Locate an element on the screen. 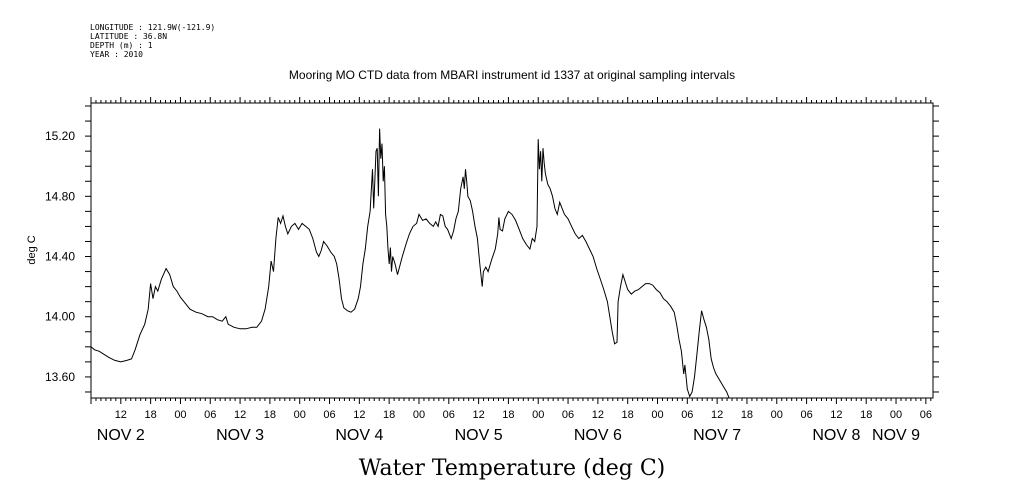  x-day-label: NOV 5 is located at coordinates (479, 435).